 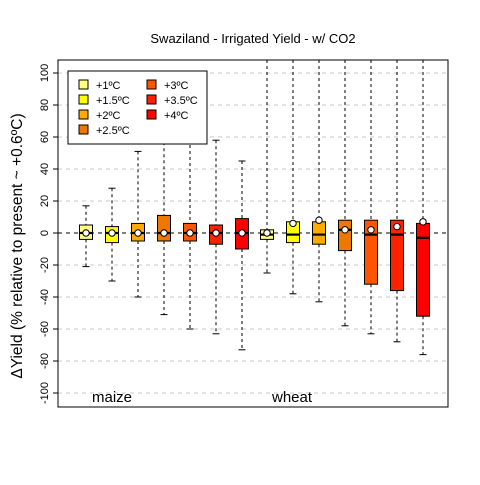 I want to click on boxplot-wheat-+4ºC, so click(x=423, y=208).